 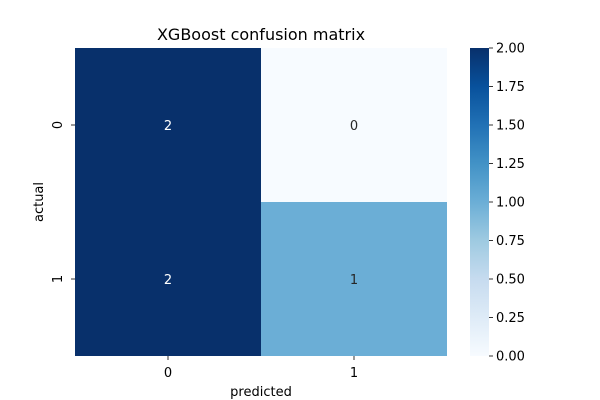 I want to click on colorbar-tick-label: 1.50, so click(x=510, y=126).